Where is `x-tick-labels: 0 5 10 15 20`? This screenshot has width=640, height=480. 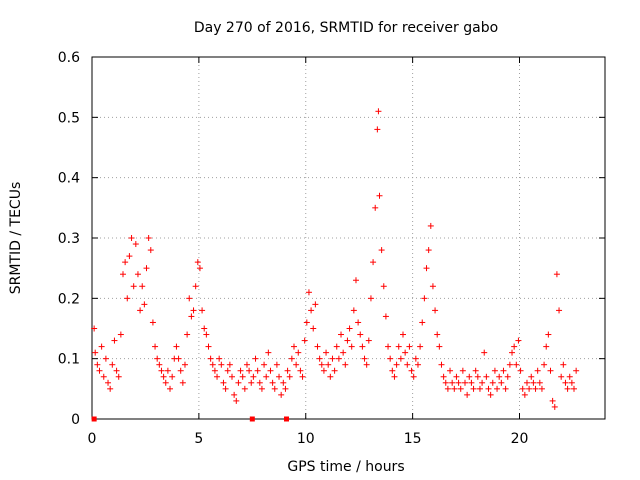 x-tick-labels: 0 5 10 15 20 is located at coordinates (308, 439).